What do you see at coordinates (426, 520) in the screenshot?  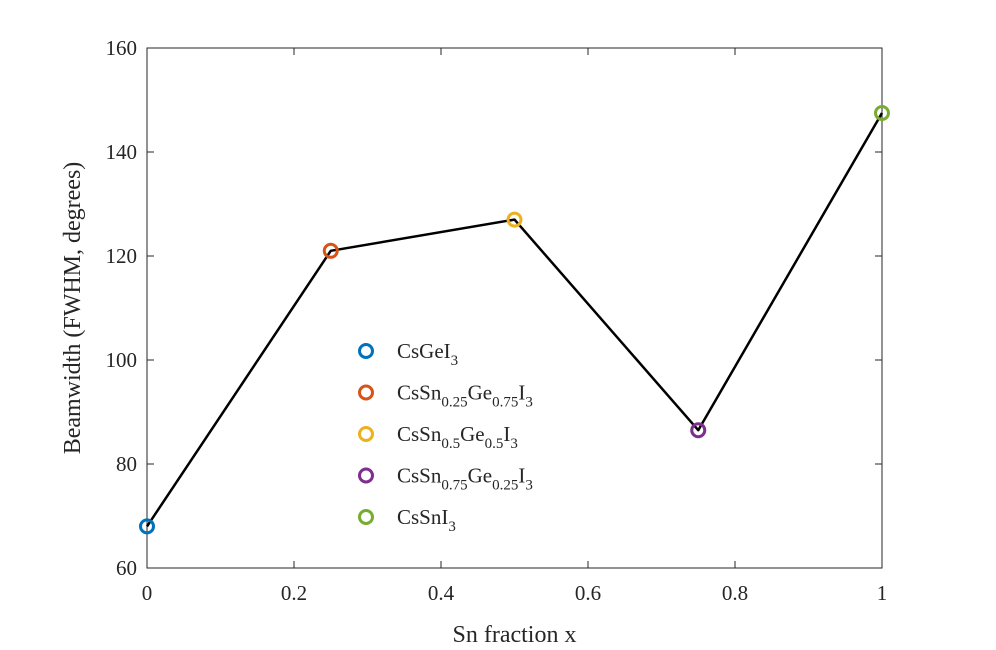 I see `legend-label: CsSnI3` at bounding box center [426, 520].